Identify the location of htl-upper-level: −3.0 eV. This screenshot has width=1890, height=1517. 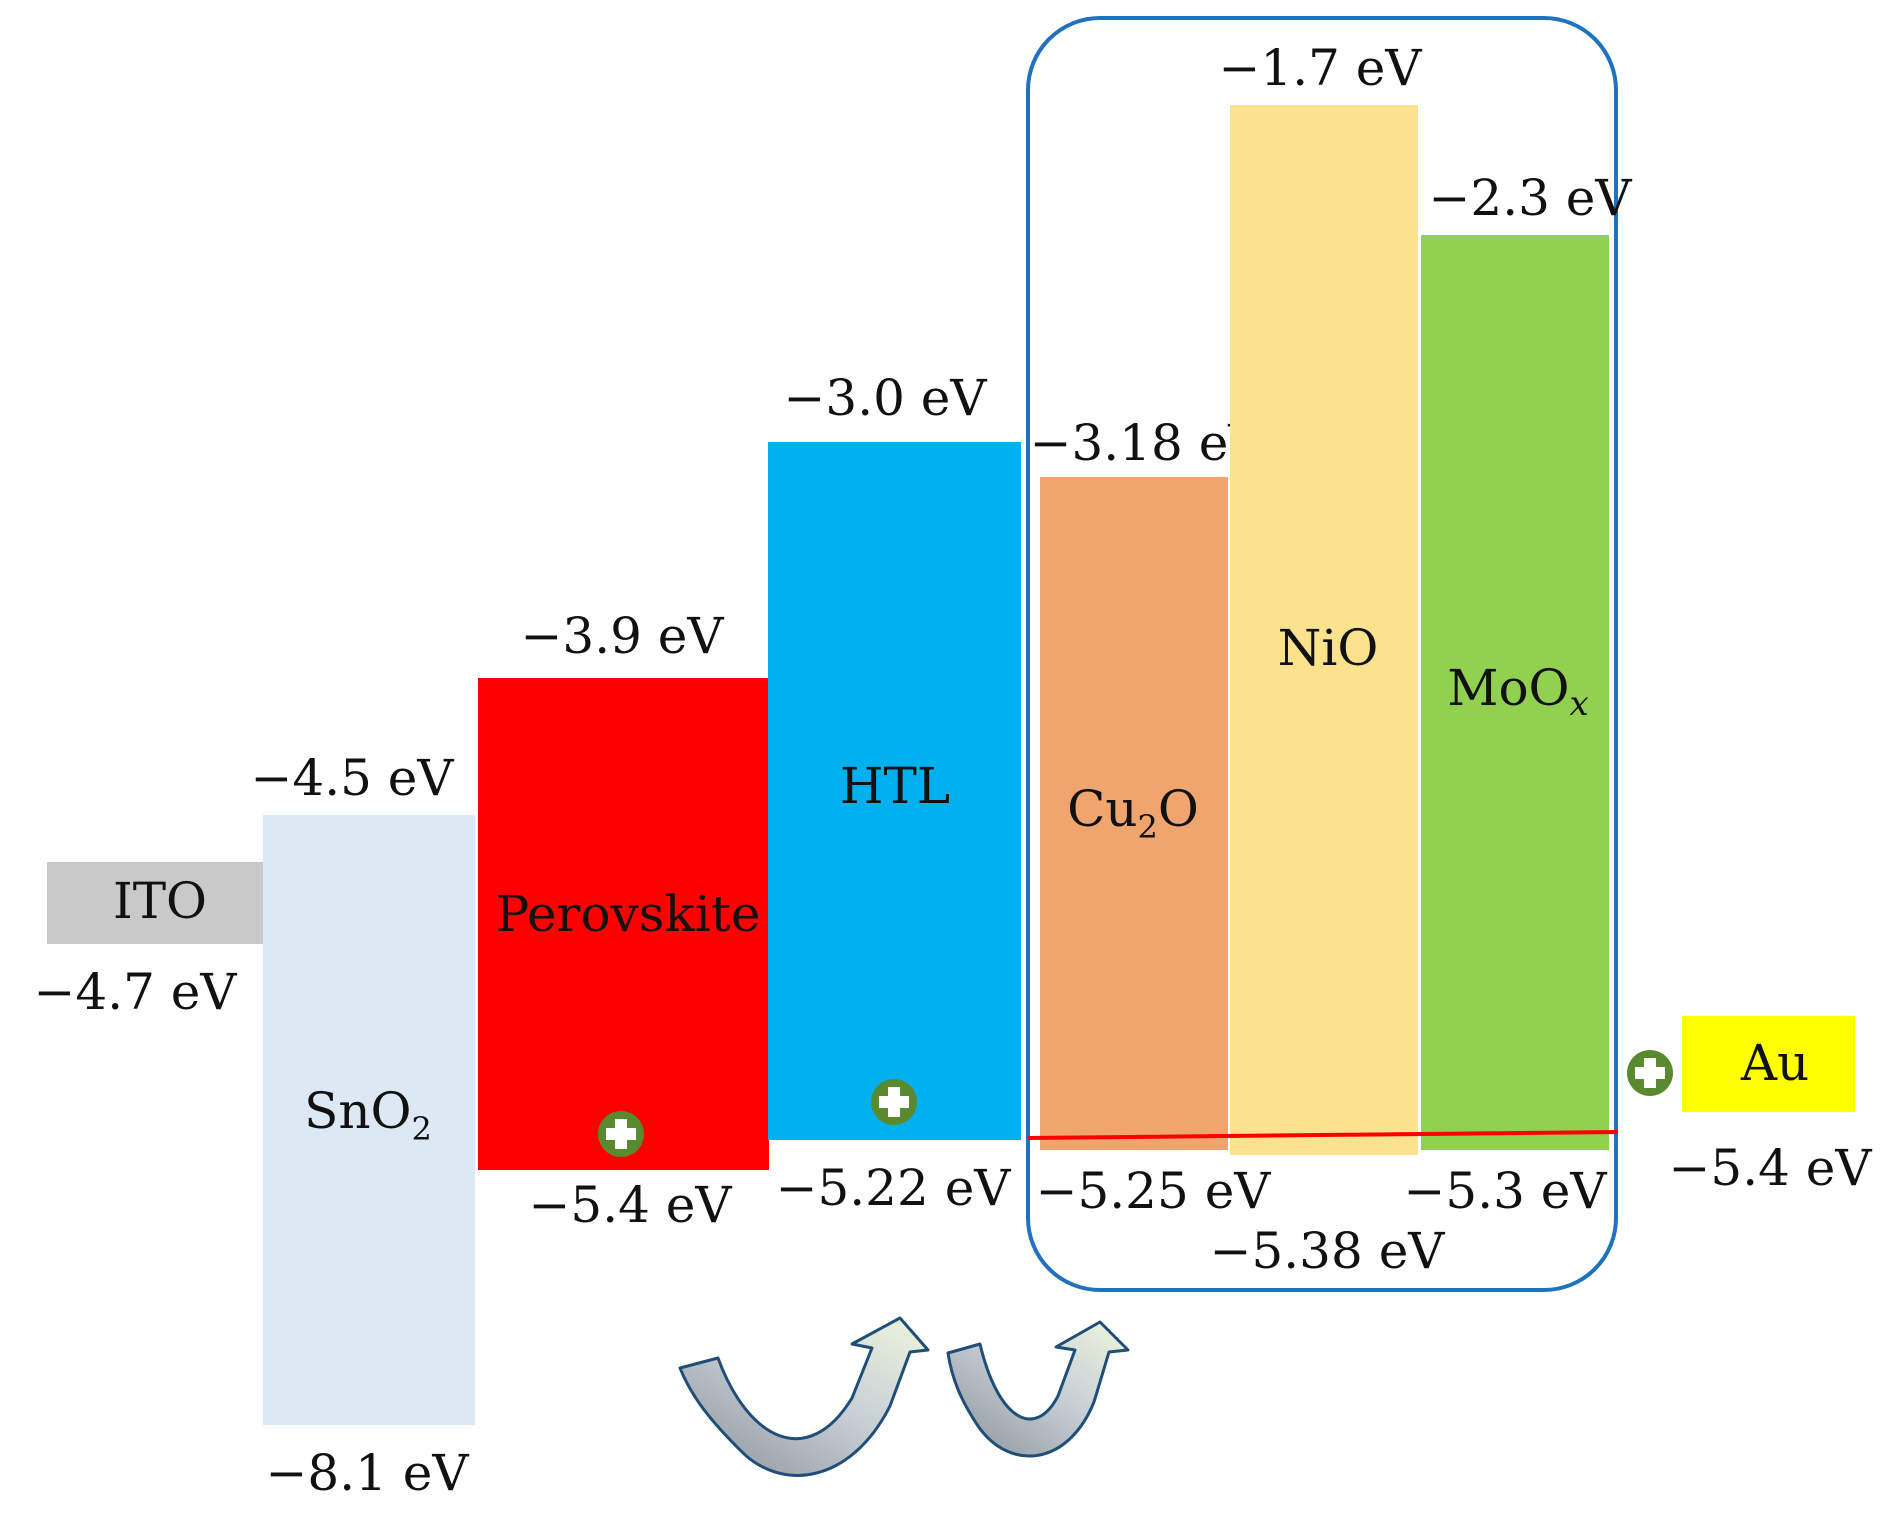
(885, 398).